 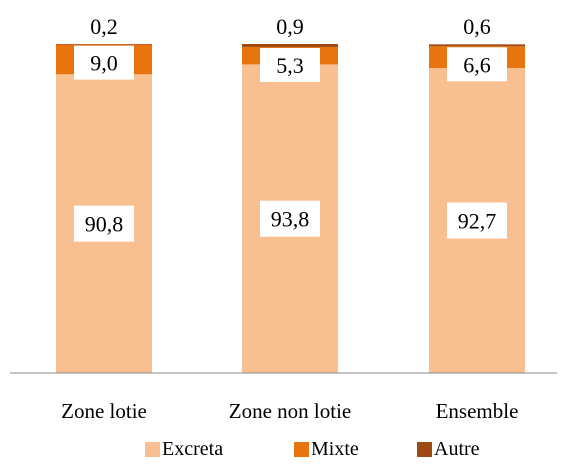 I want to click on legend: Excreta Mixte Autre, so click(x=283, y=451).